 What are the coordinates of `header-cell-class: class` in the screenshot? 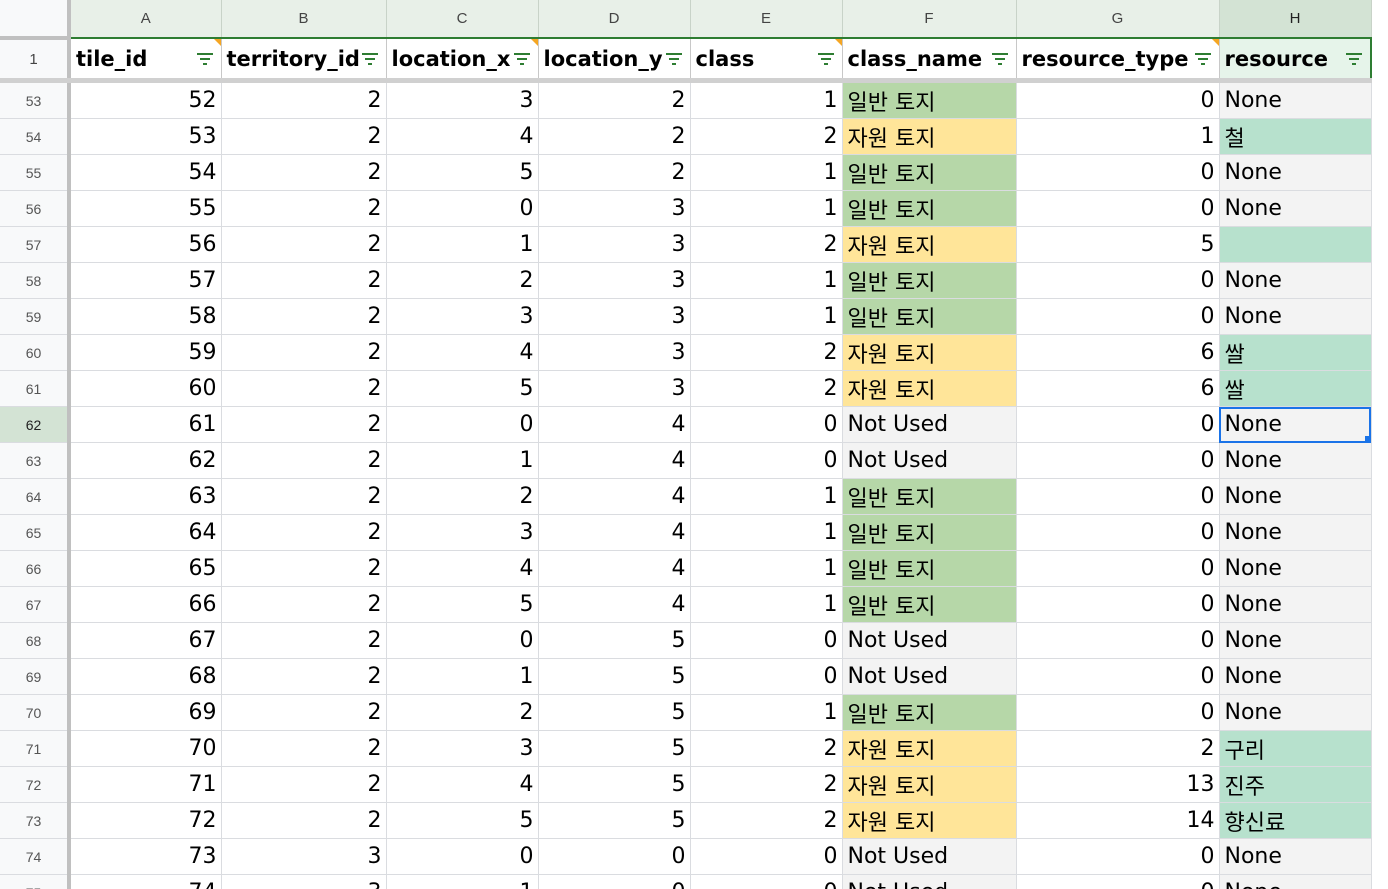 It's located at (766, 60).